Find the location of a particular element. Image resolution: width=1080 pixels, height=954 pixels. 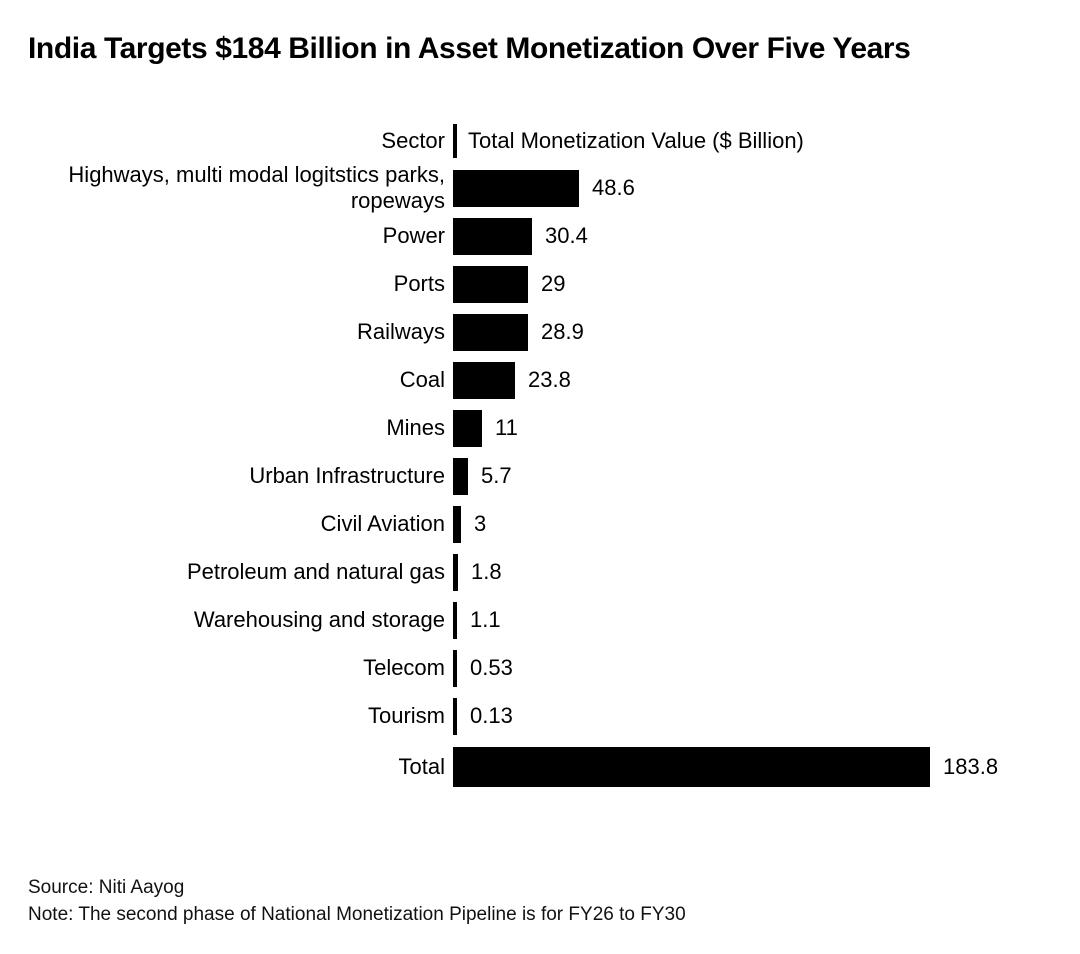

chart-row: Railways 28.9 is located at coordinates (540, 332).